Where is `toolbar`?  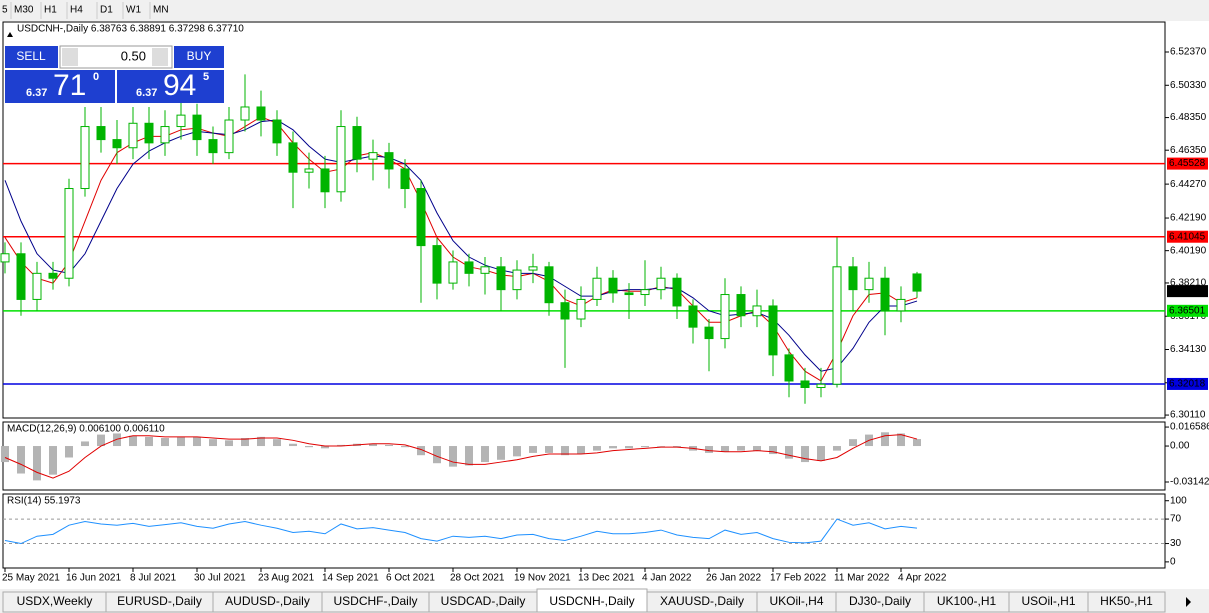
toolbar is located at coordinates (604, 10).